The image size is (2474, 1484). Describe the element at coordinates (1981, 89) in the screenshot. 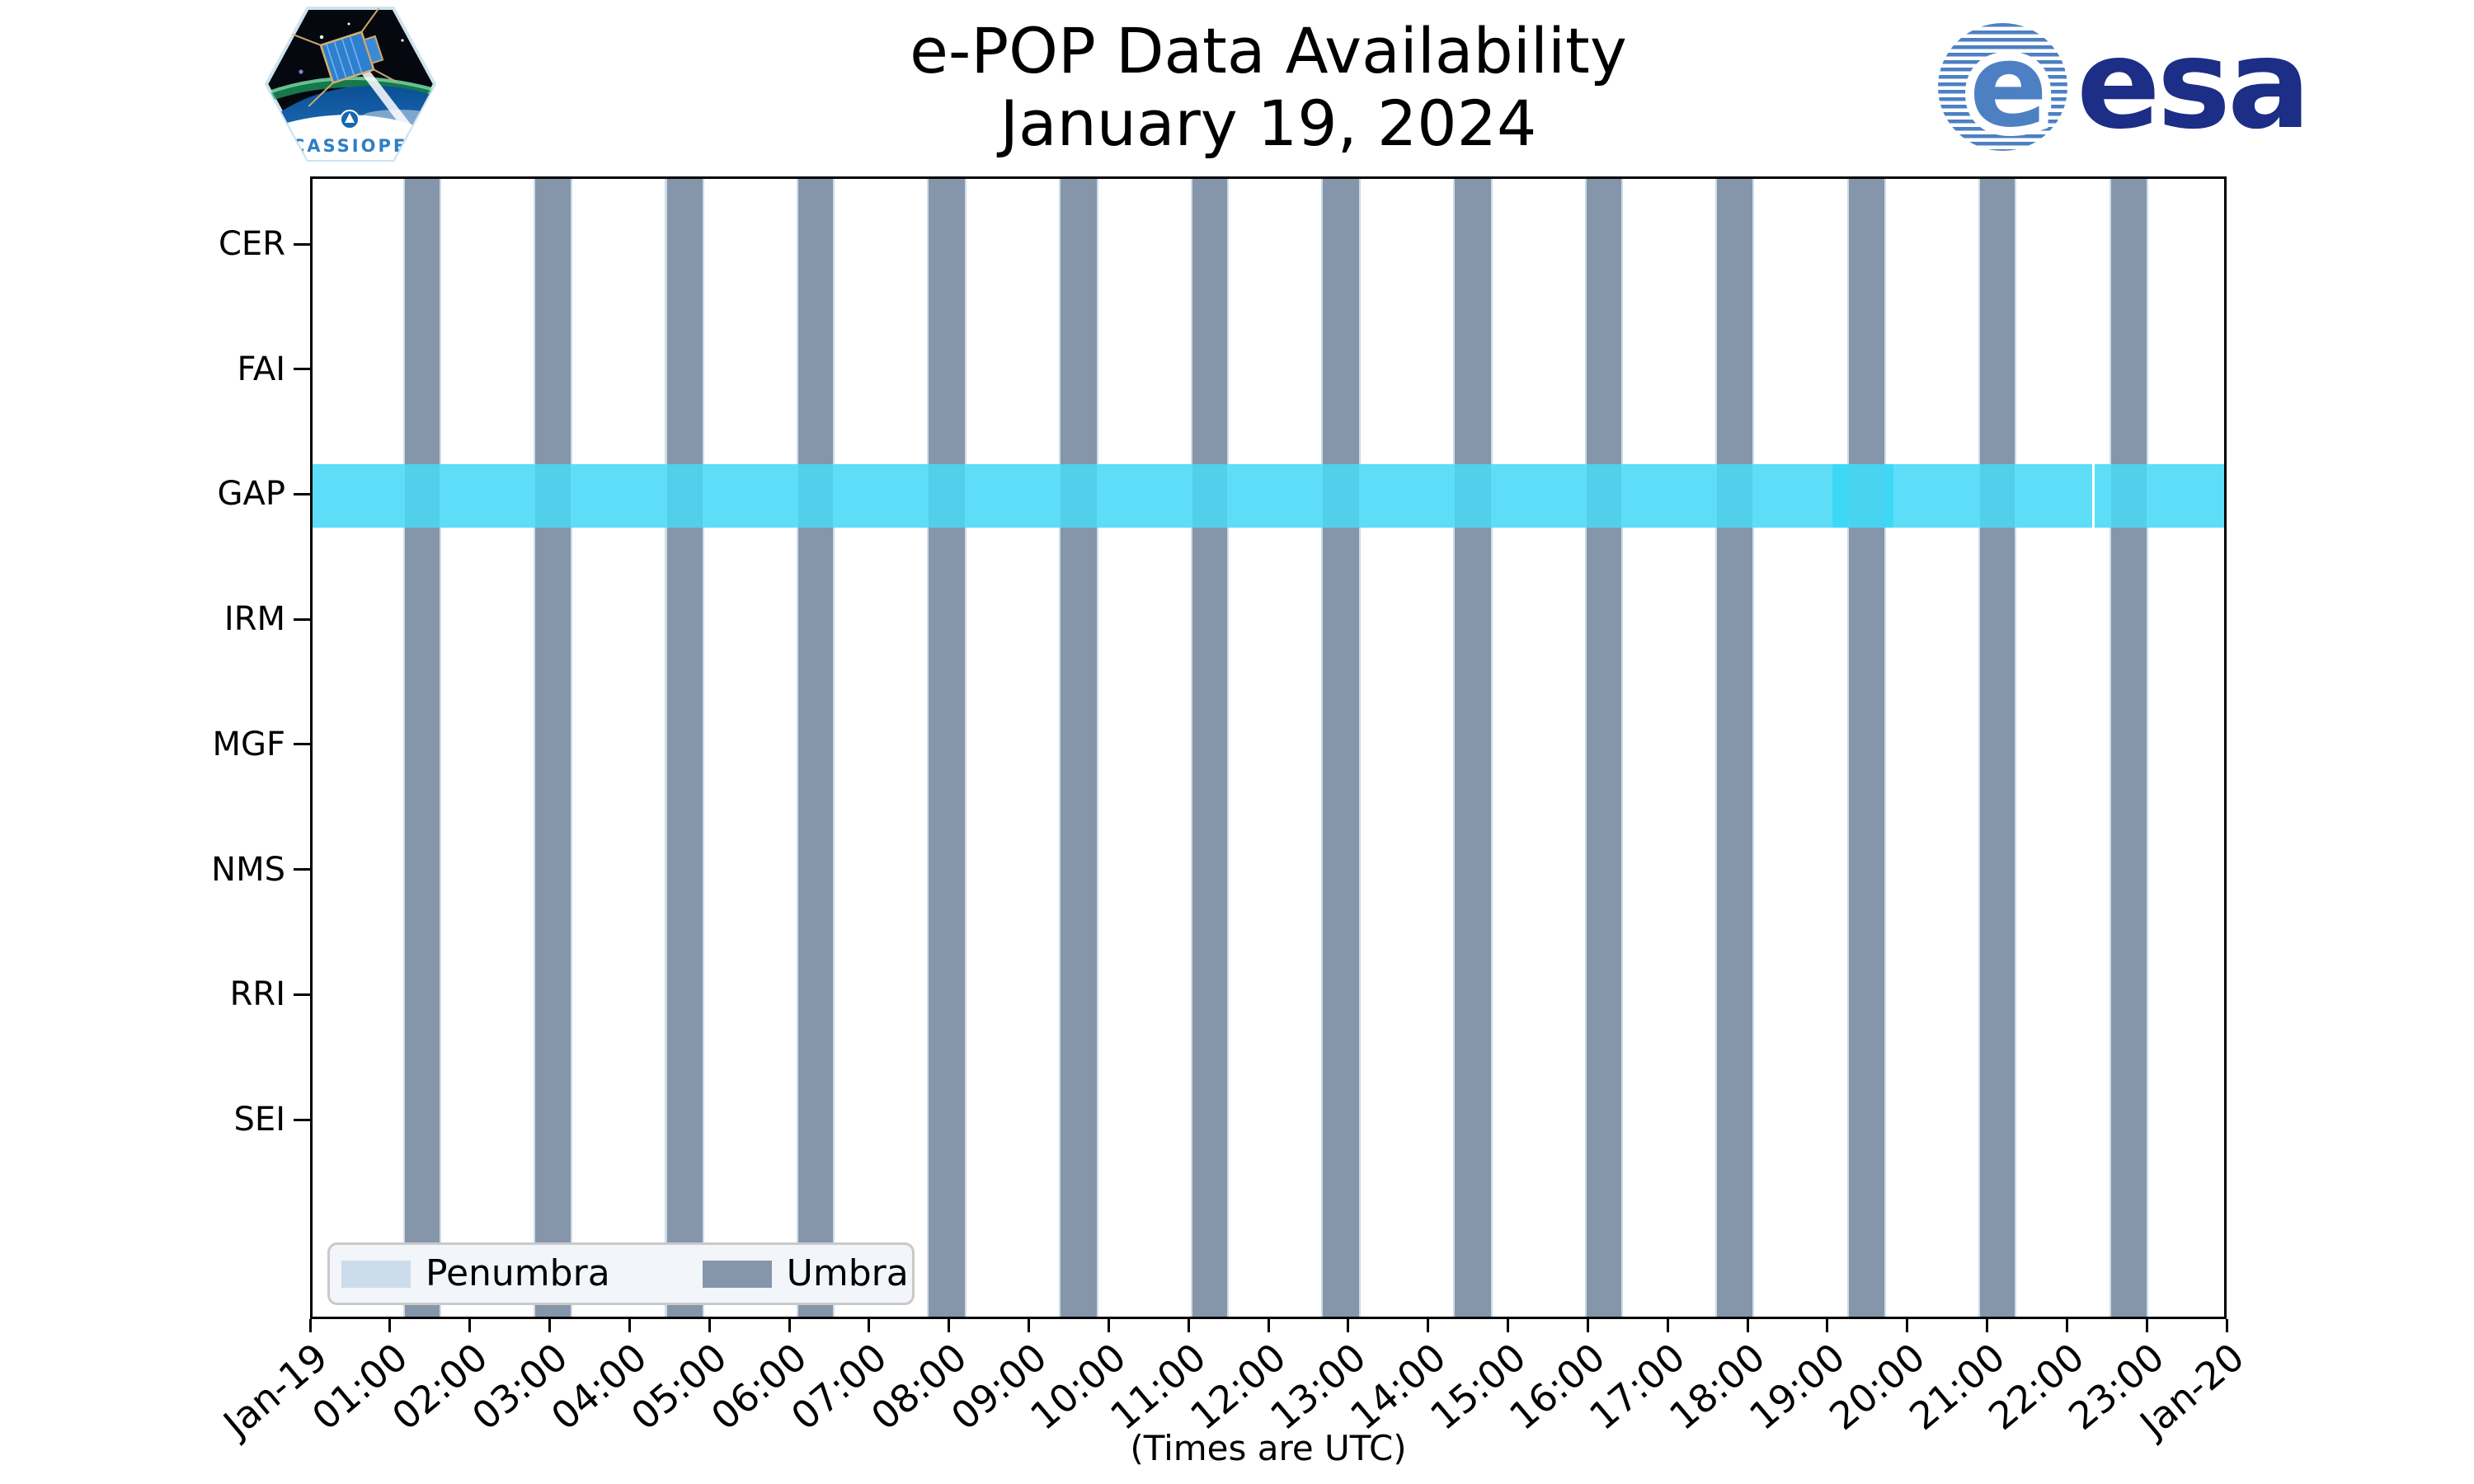

I see `esa-disc-star-dot` at that location.